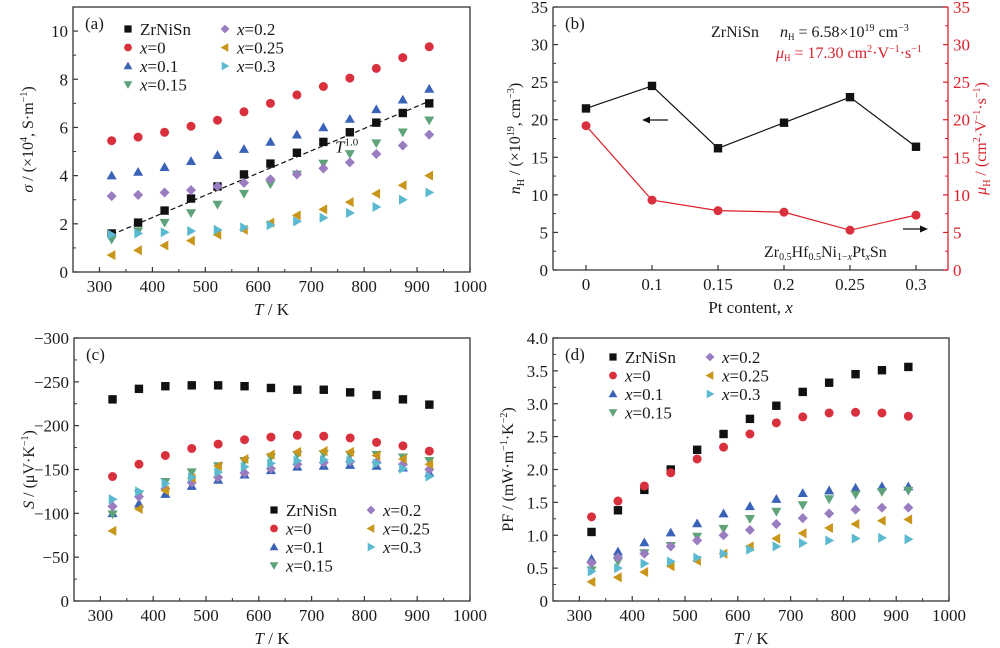 The width and height of the screenshot is (1000, 648). I want to click on y-tick-label: 8, so click(64, 79).